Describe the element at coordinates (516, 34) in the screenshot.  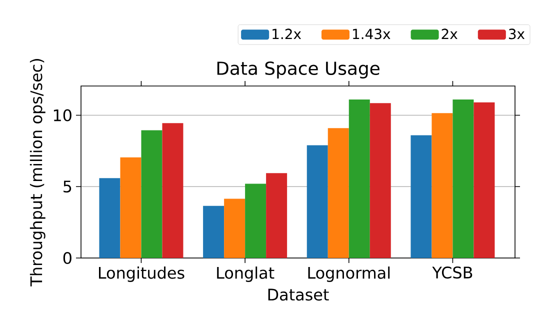
I see `legend-label: 3x` at that location.